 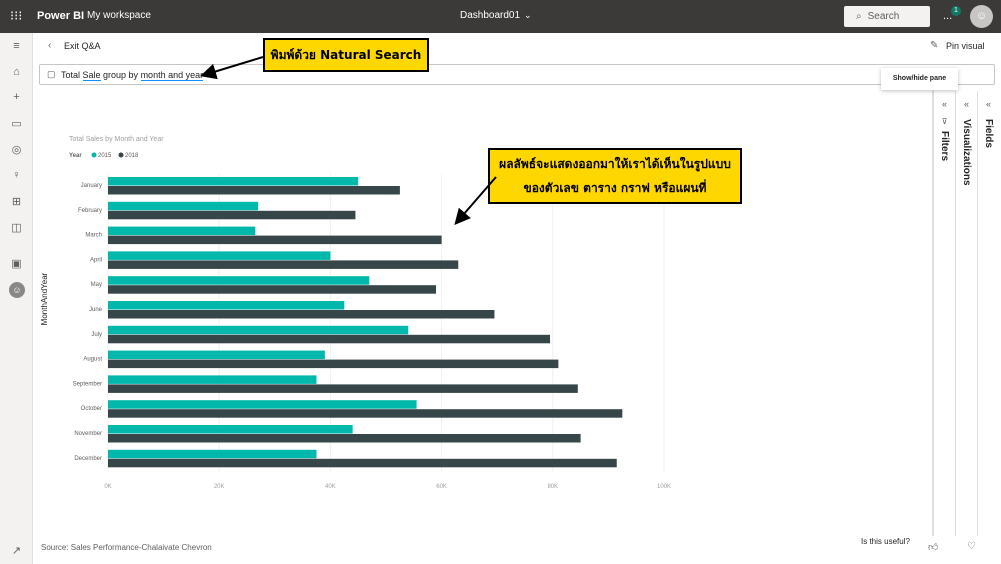 What do you see at coordinates (16, 124) in the screenshot?
I see `browse-icon: ▭` at bounding box center [16, 124].